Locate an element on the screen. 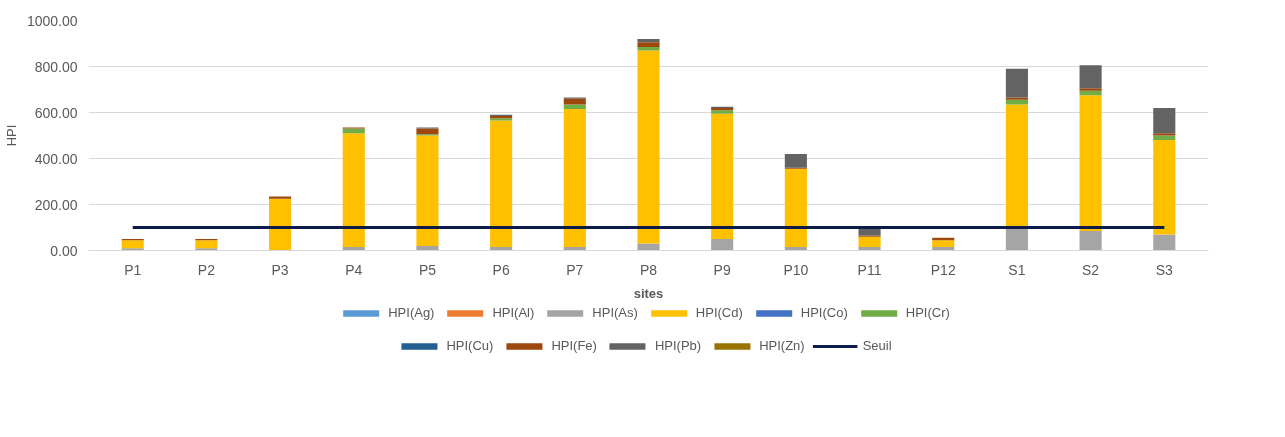 The height and width of the screenshot is (437, 1285). x-tick-label: P5 is located at coordinates (427, 269).